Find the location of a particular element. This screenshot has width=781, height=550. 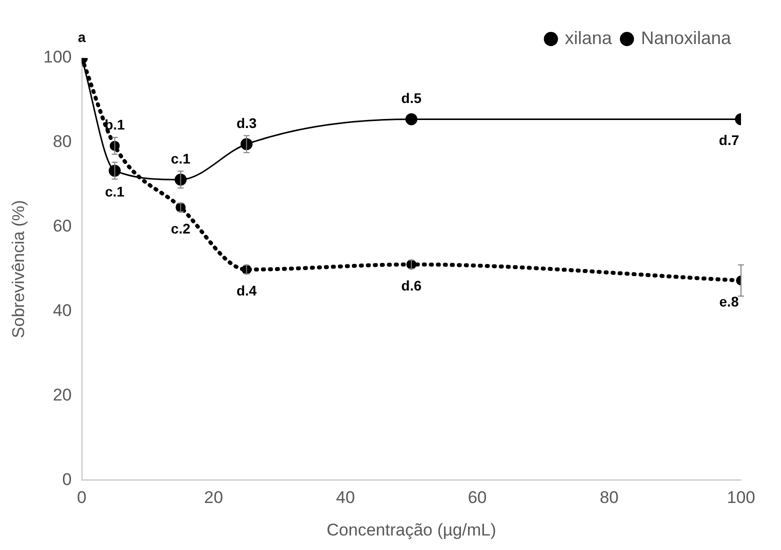

annotation: a is located at coordinates (82, 36).